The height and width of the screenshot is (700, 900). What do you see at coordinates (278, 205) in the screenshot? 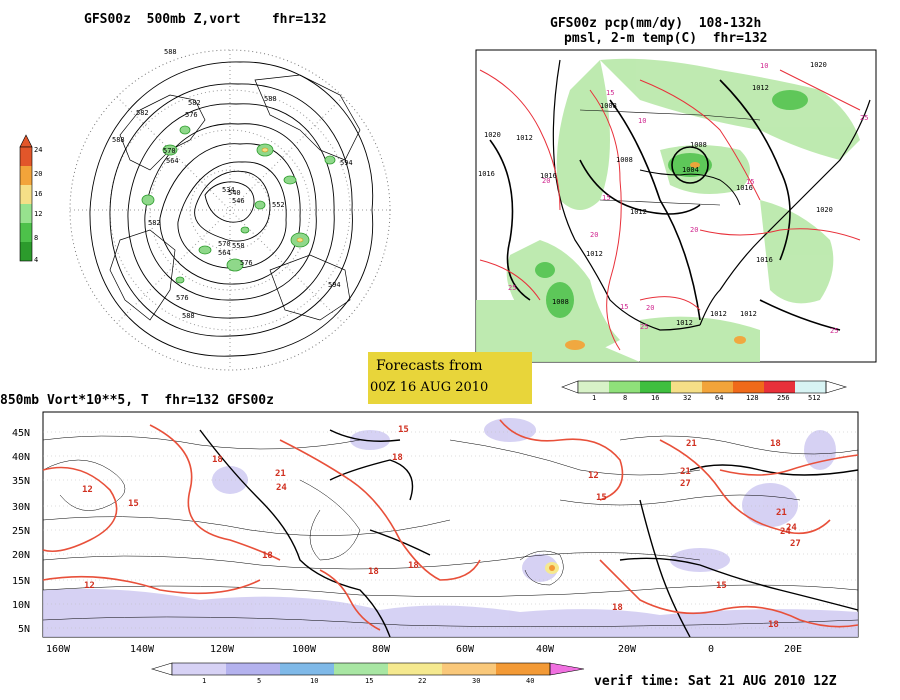
I see `contour-label: 552` at bounding box center [278, 205].